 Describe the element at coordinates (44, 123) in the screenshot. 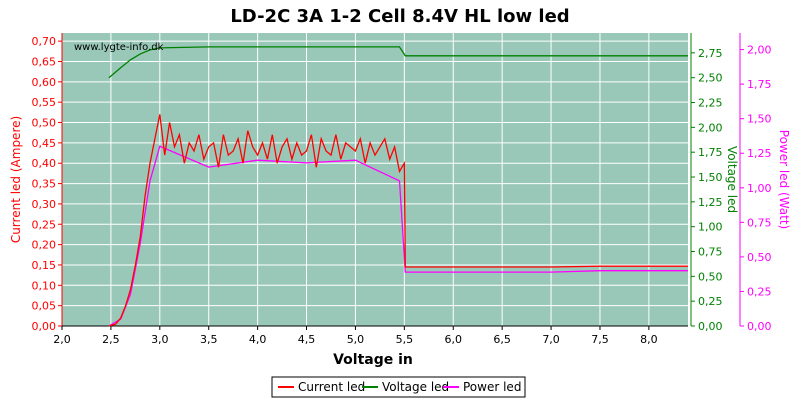

I see `current-tick-label: 0,50` at that location.